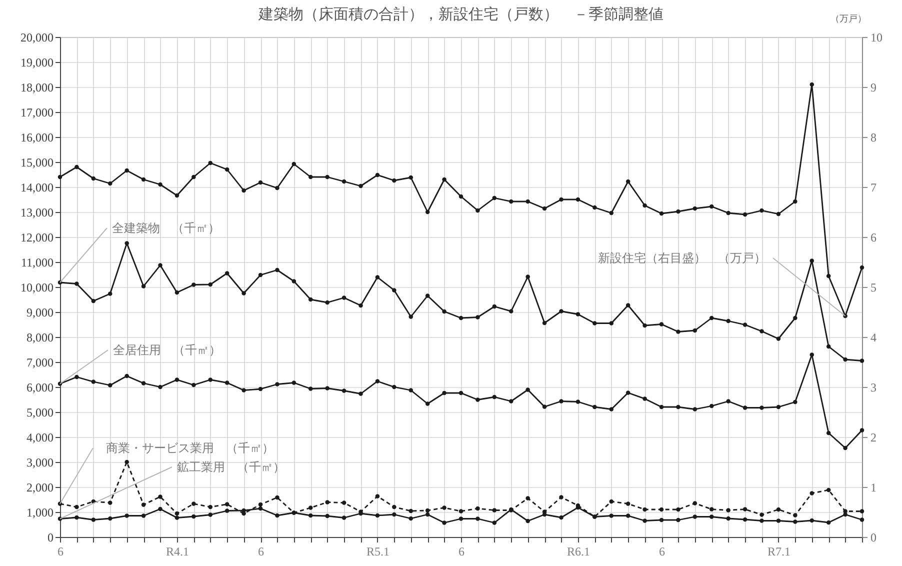 The height and width of the screenshot is (566, 902). What do you see at coordinates (873, 137) in the screenshot?
I see `y2-tick-label: 8` at bounding box center [873, 137].